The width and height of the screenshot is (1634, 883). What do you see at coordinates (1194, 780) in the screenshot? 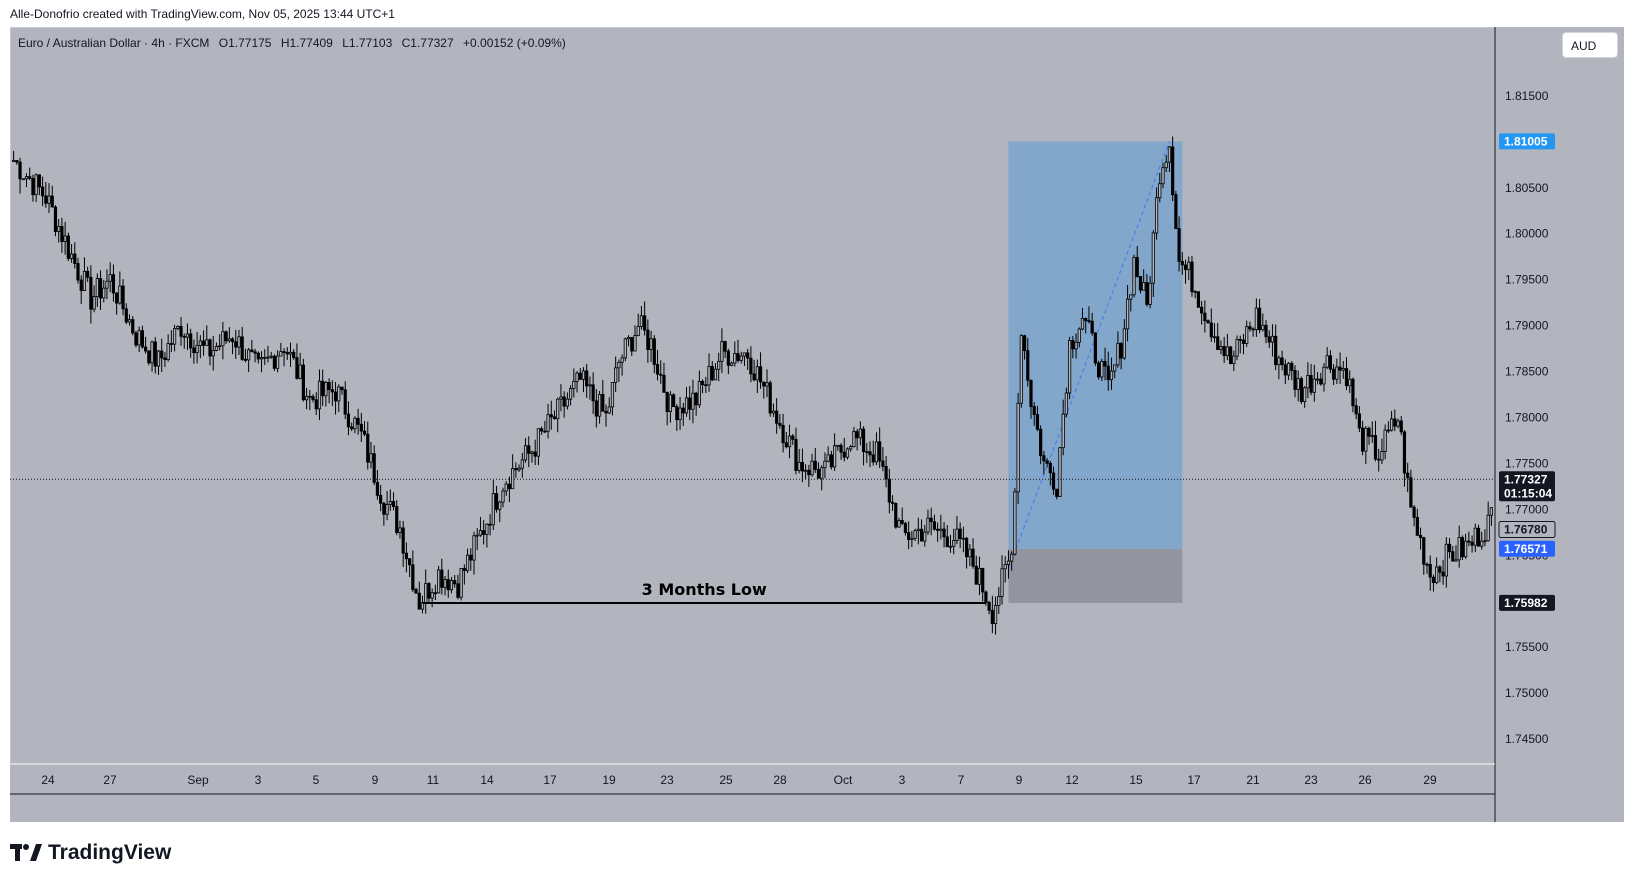
I see `time-tick-label: 17` at bounding box center [1194, 780].